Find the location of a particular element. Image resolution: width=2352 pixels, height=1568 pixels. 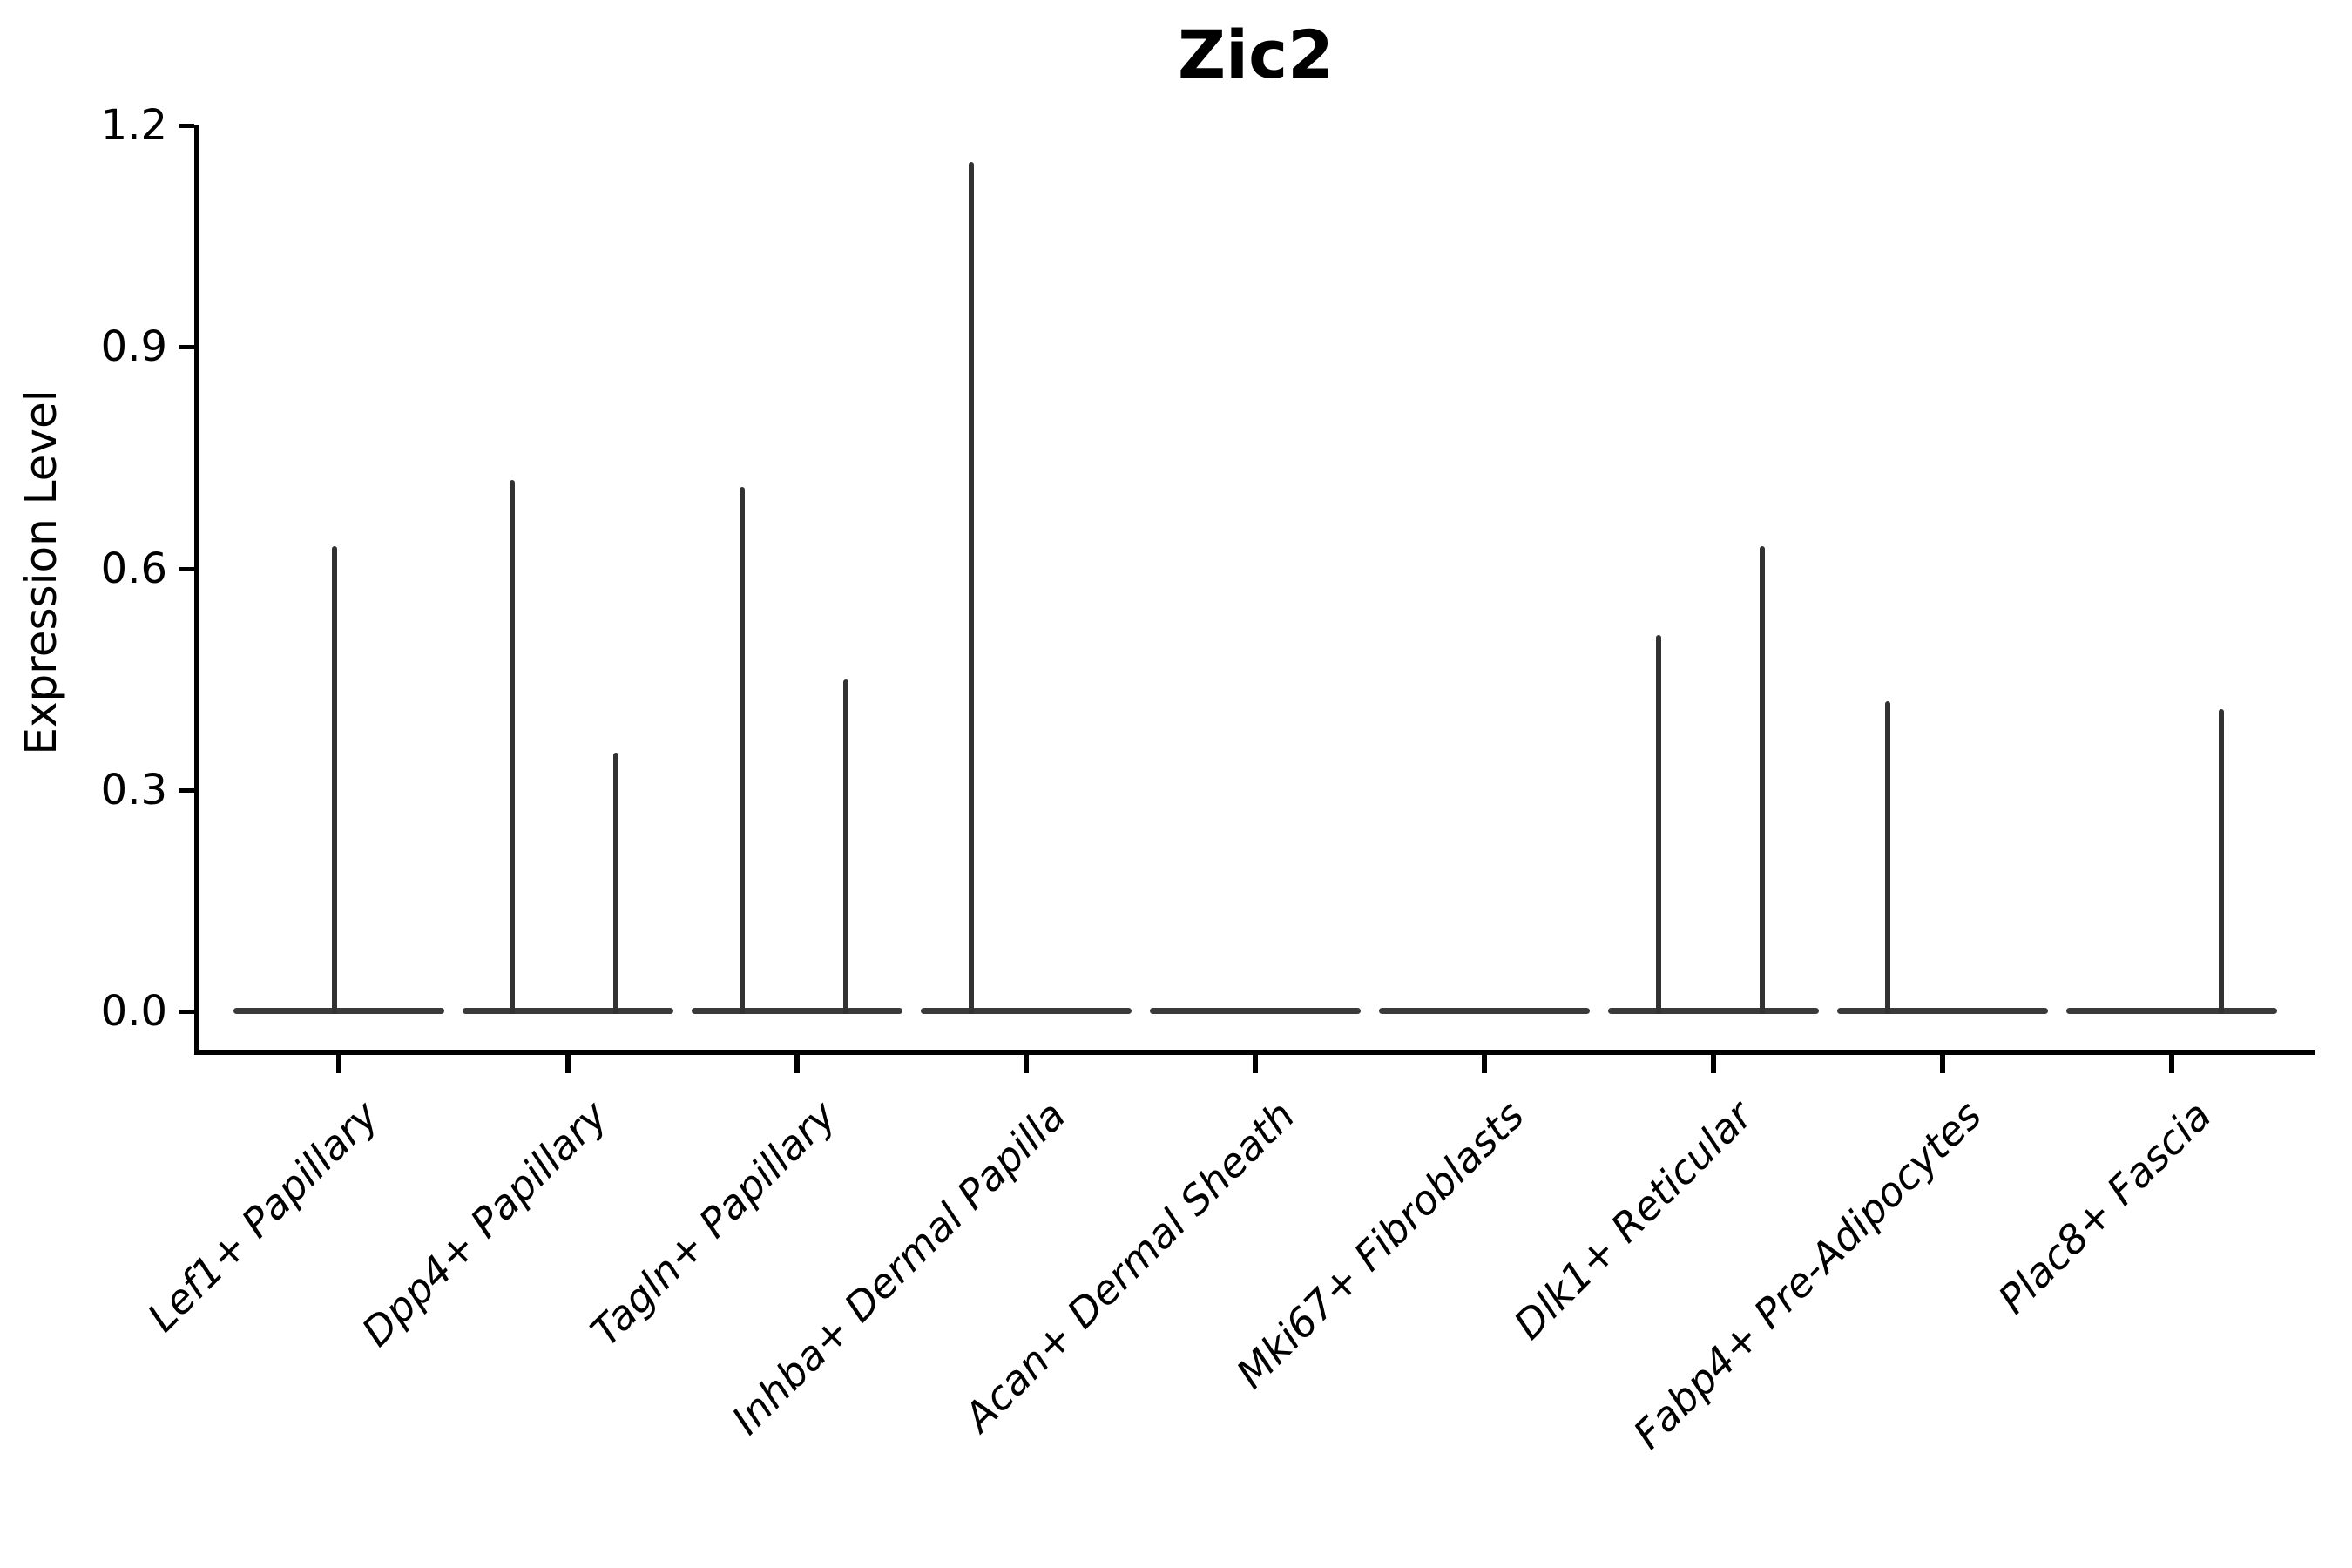

x-axis-tick-label: Plac8+ Fascia is located at coordinates (2104, 1207).